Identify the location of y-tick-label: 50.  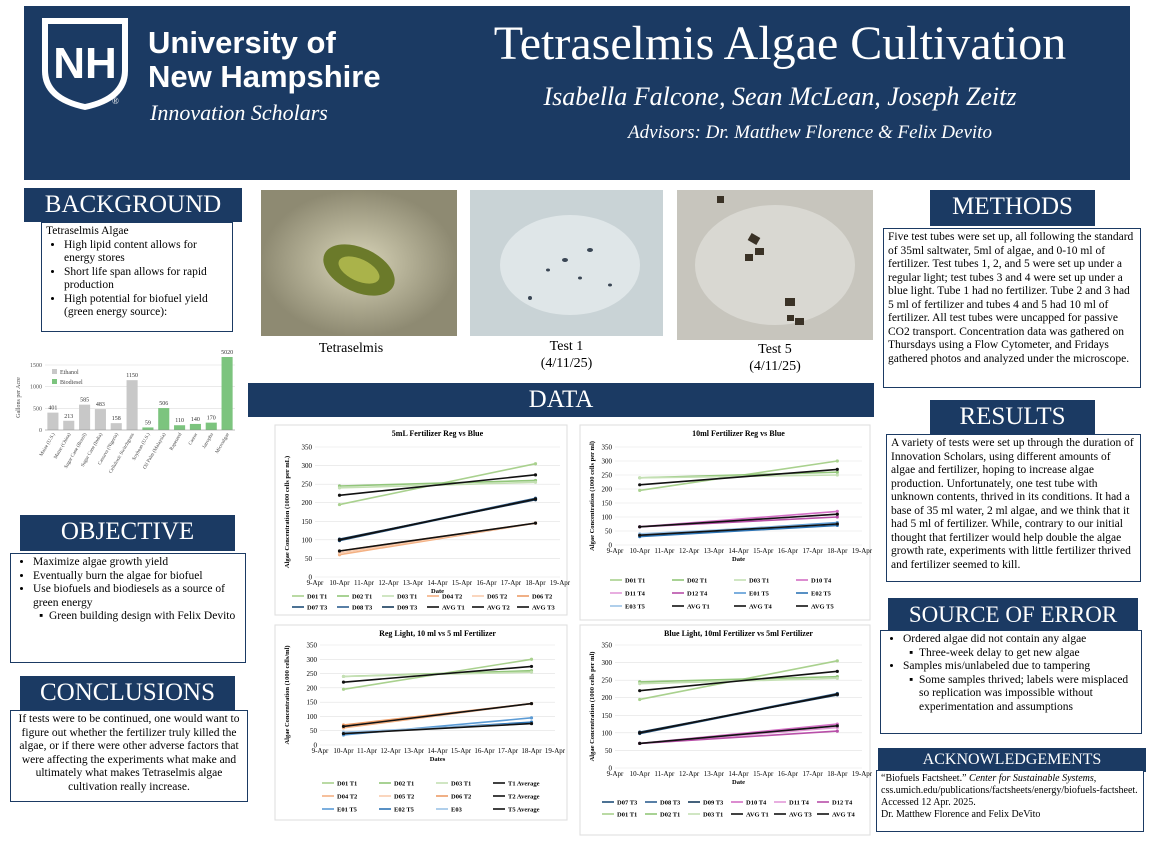
(609, 532).